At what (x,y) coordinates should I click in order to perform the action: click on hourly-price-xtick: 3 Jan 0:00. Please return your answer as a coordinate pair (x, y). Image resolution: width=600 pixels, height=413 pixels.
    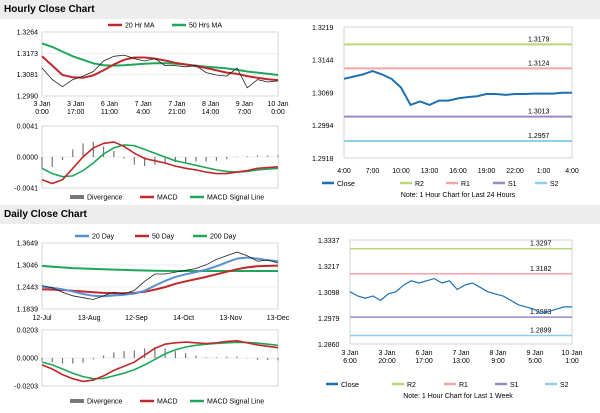
    Looking at the image, I should click on (41, 108).